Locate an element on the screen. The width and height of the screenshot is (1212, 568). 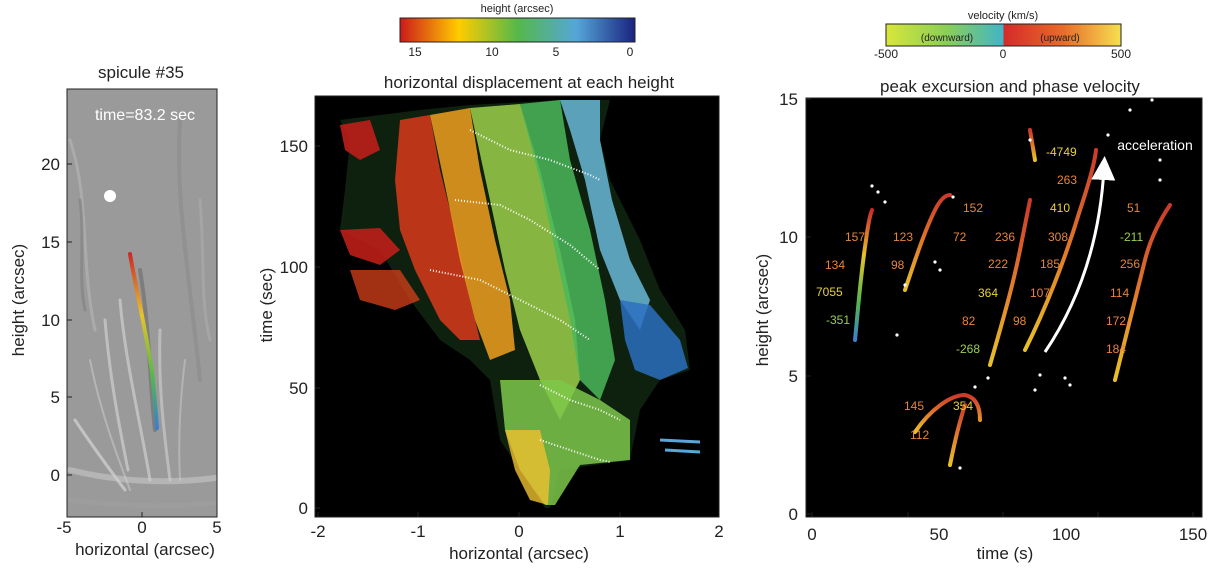
panel3-xlabel: time (s) is located at coordinates (1005, 553).